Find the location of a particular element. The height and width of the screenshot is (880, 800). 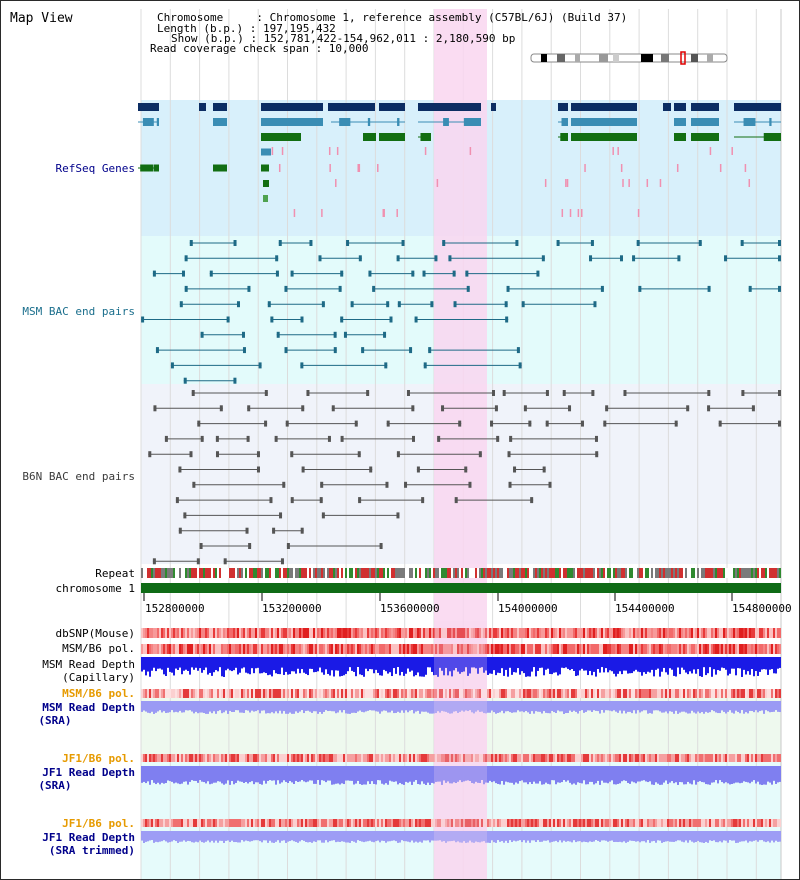

pink-mark is located at coordinates (279, 168).